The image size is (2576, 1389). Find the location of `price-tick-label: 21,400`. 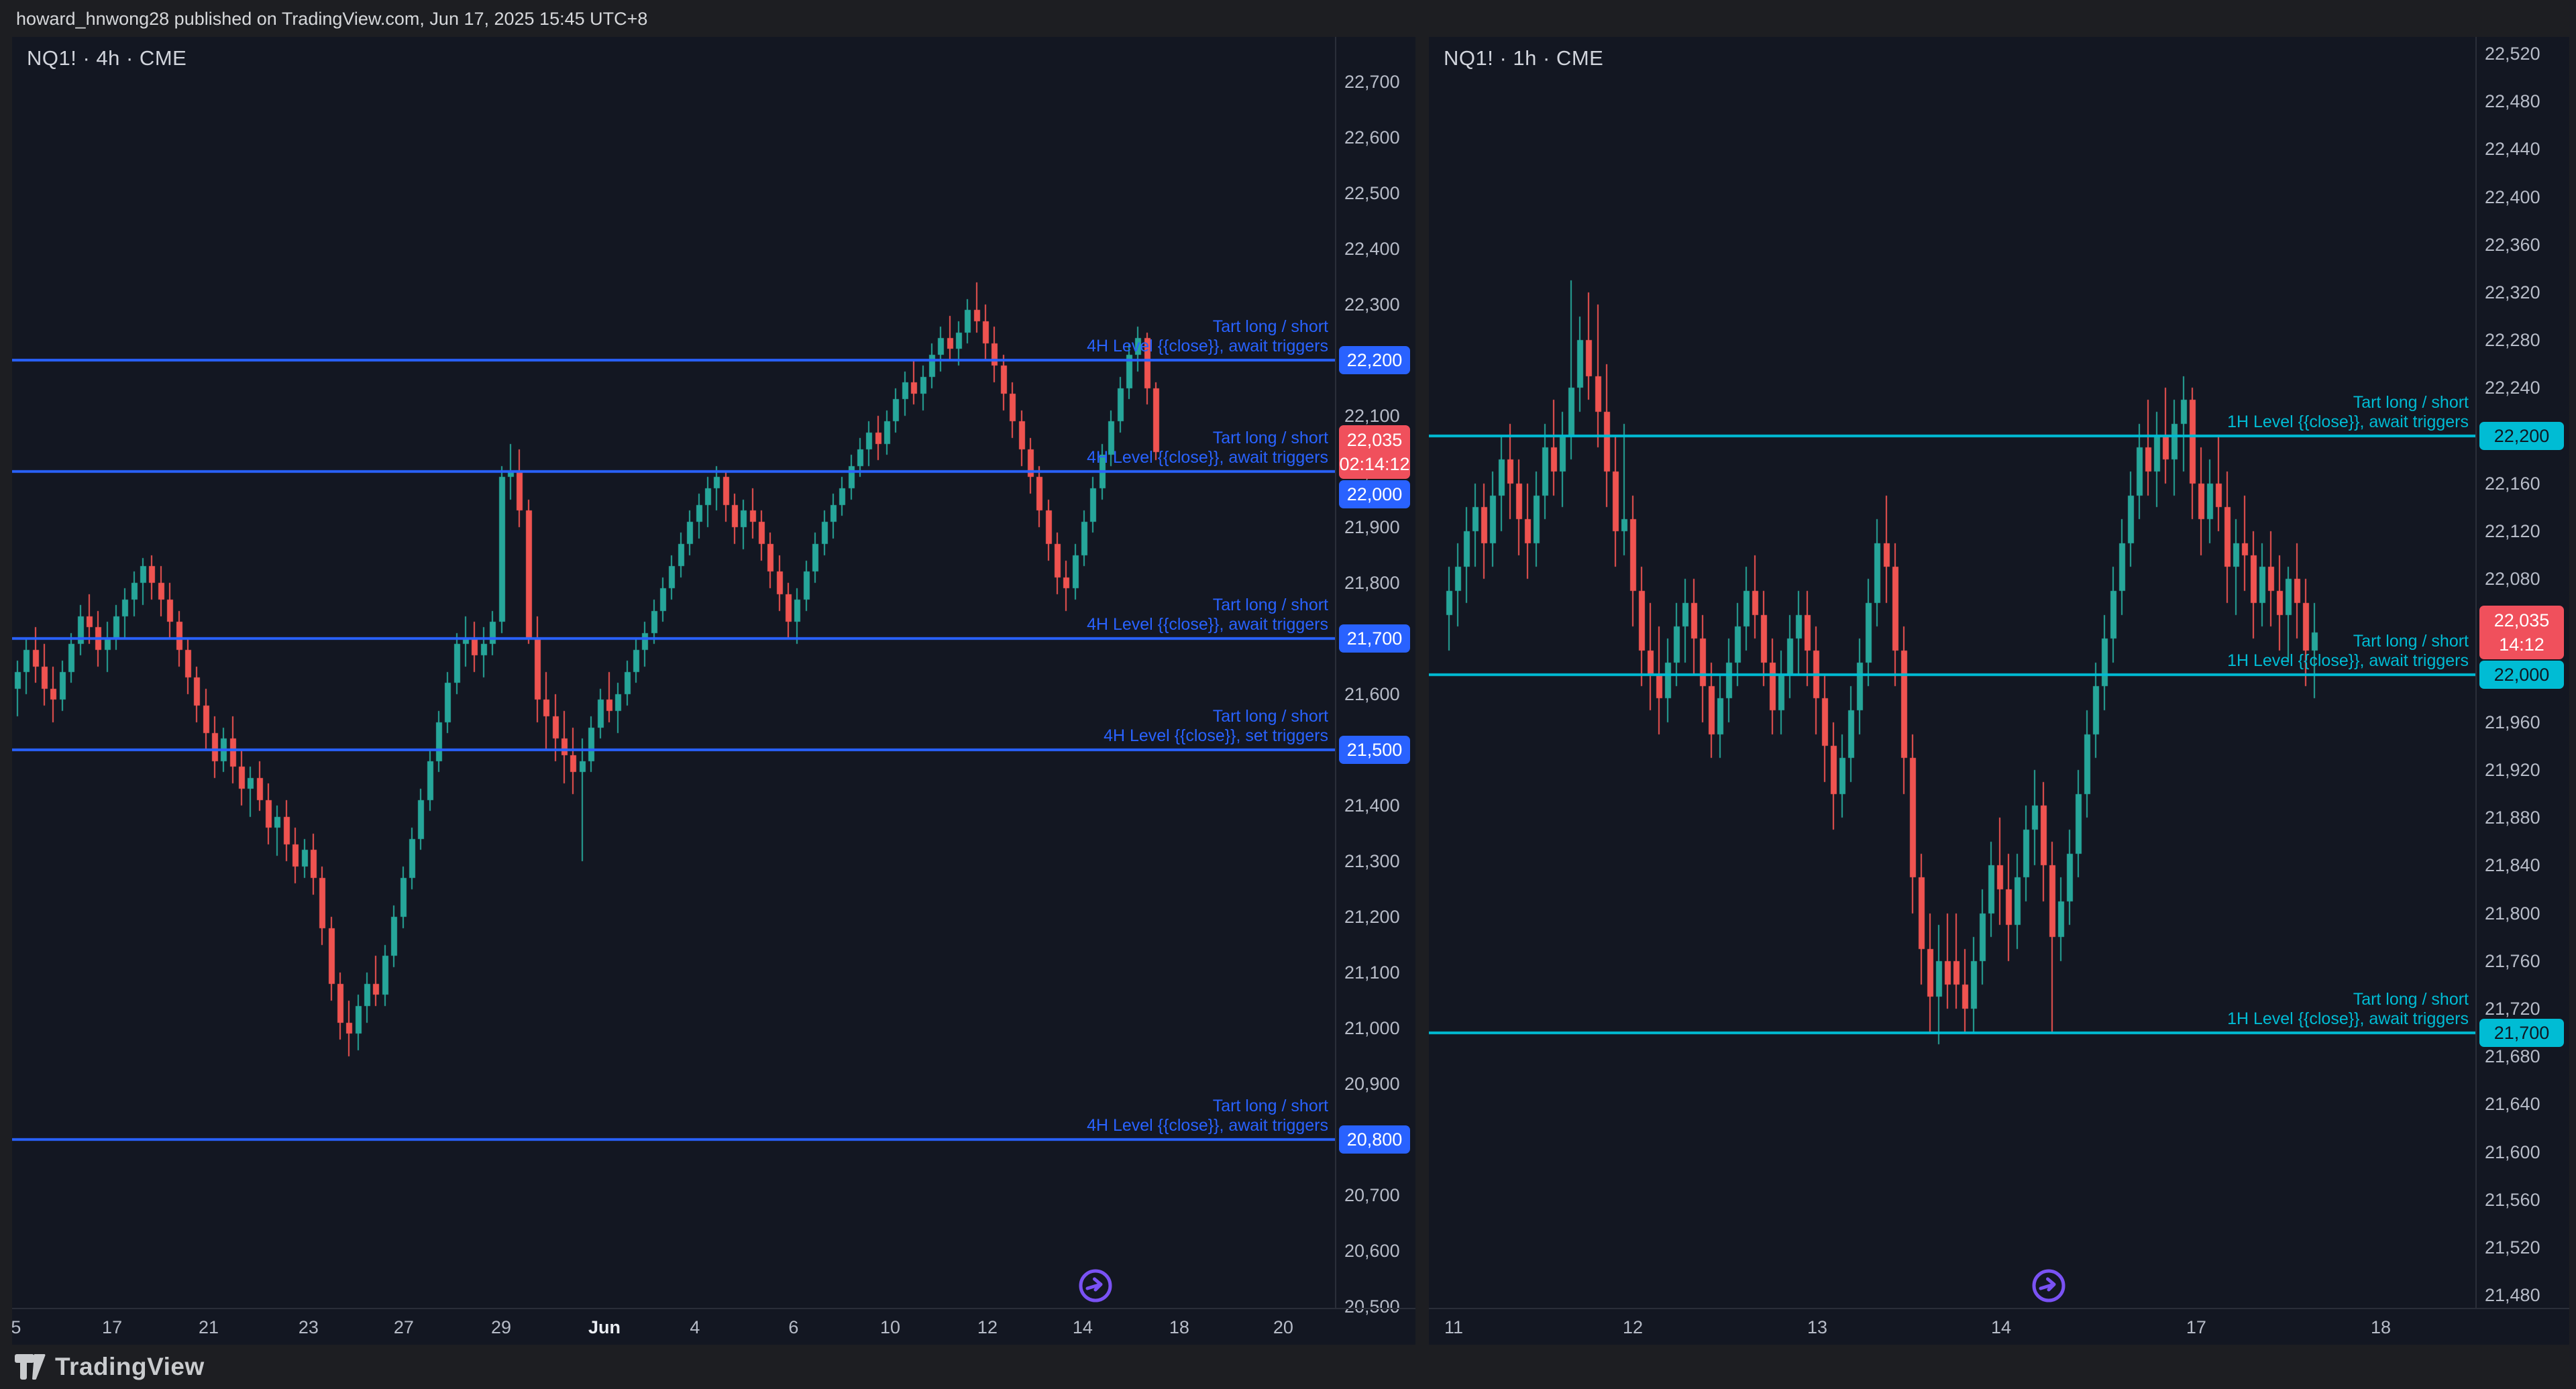

price-tick-label: 21,400 is located at coordinates (1372, 805).